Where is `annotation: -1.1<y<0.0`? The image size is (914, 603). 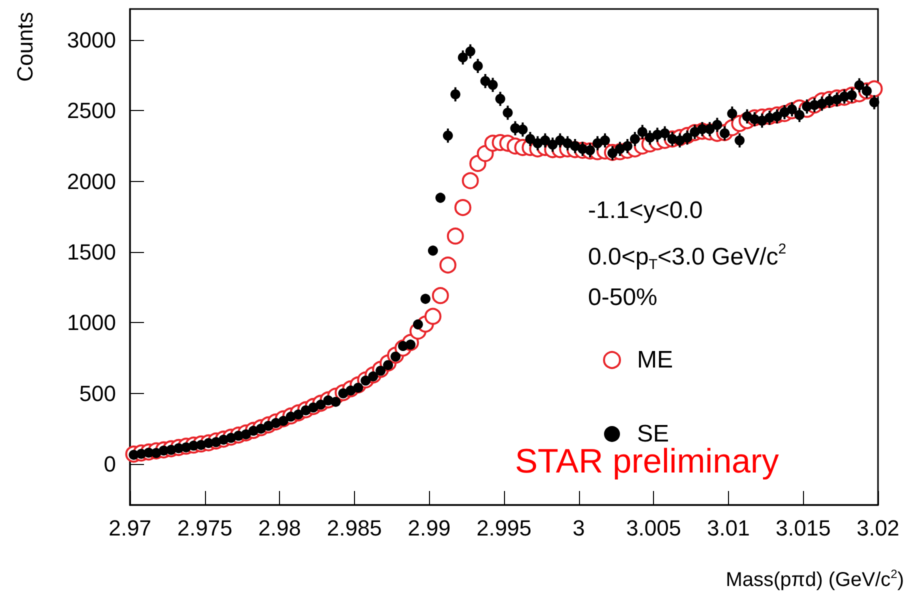 annotation: -1.1<y<0.0 is located at coordinates (645, 210).